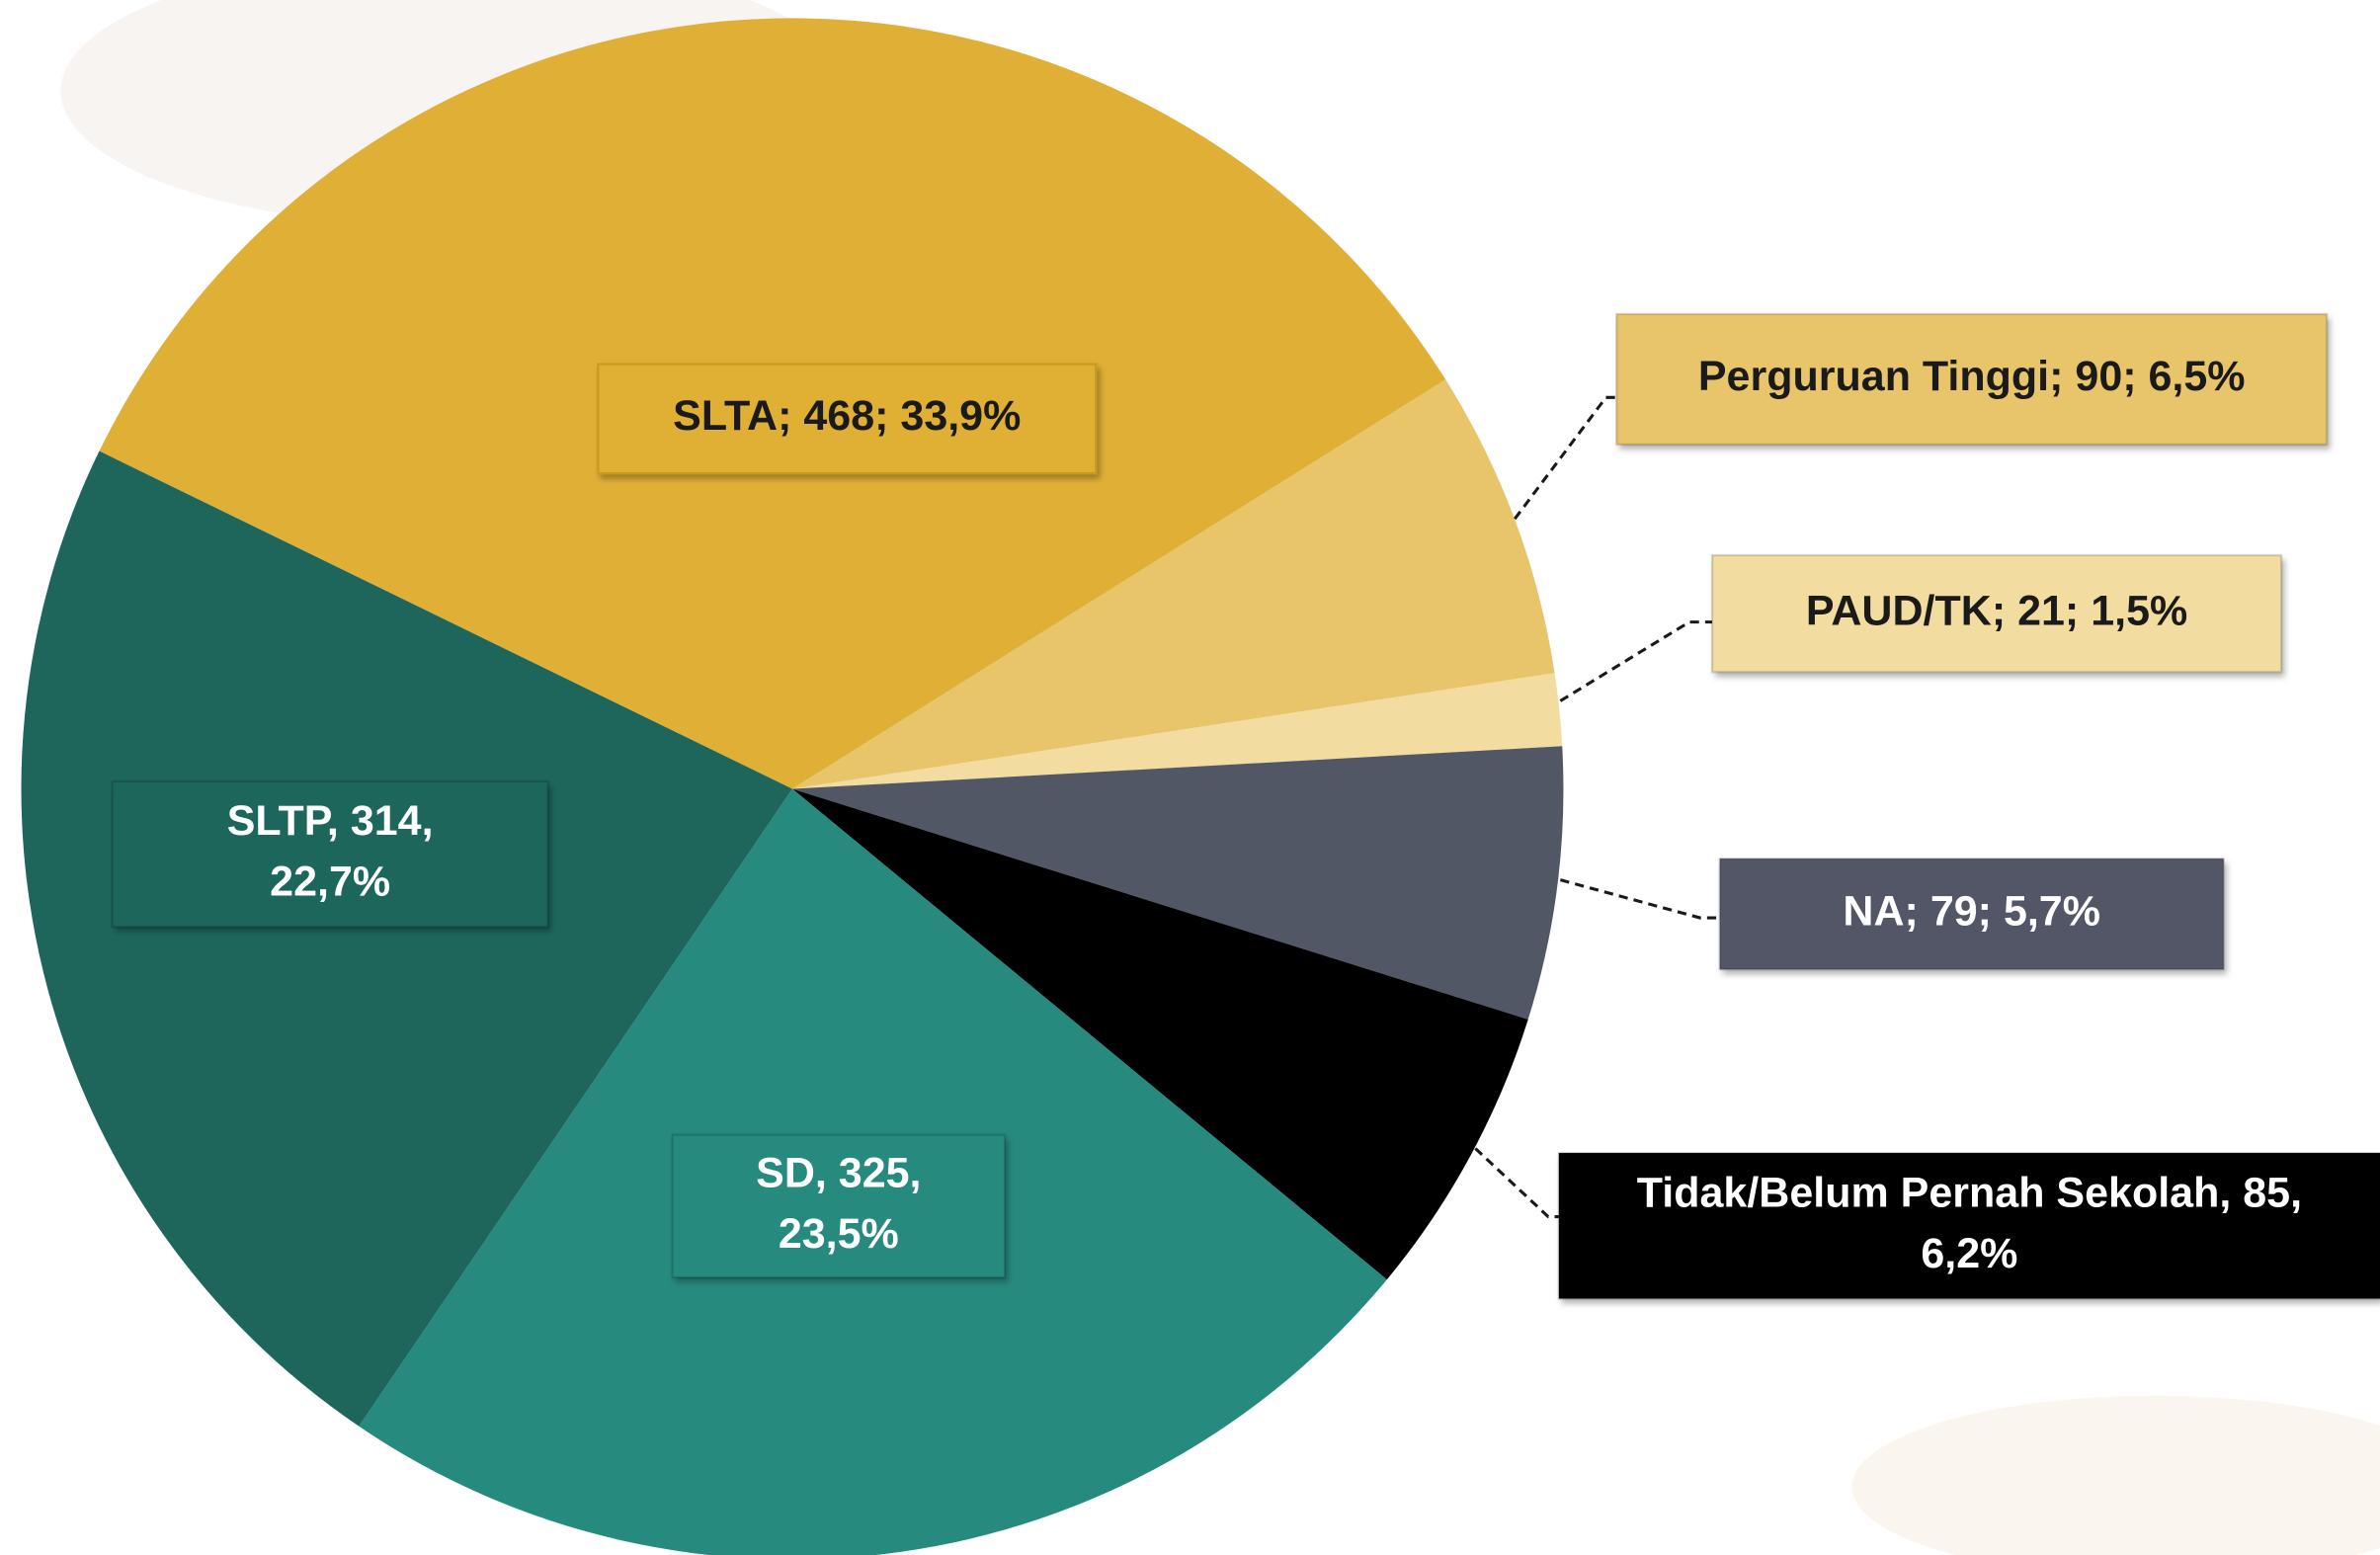 The height and width of the screenshot is (1555, 2380). I want to click on data-label: NA; 79; 5,7%, so click(1971, 912).